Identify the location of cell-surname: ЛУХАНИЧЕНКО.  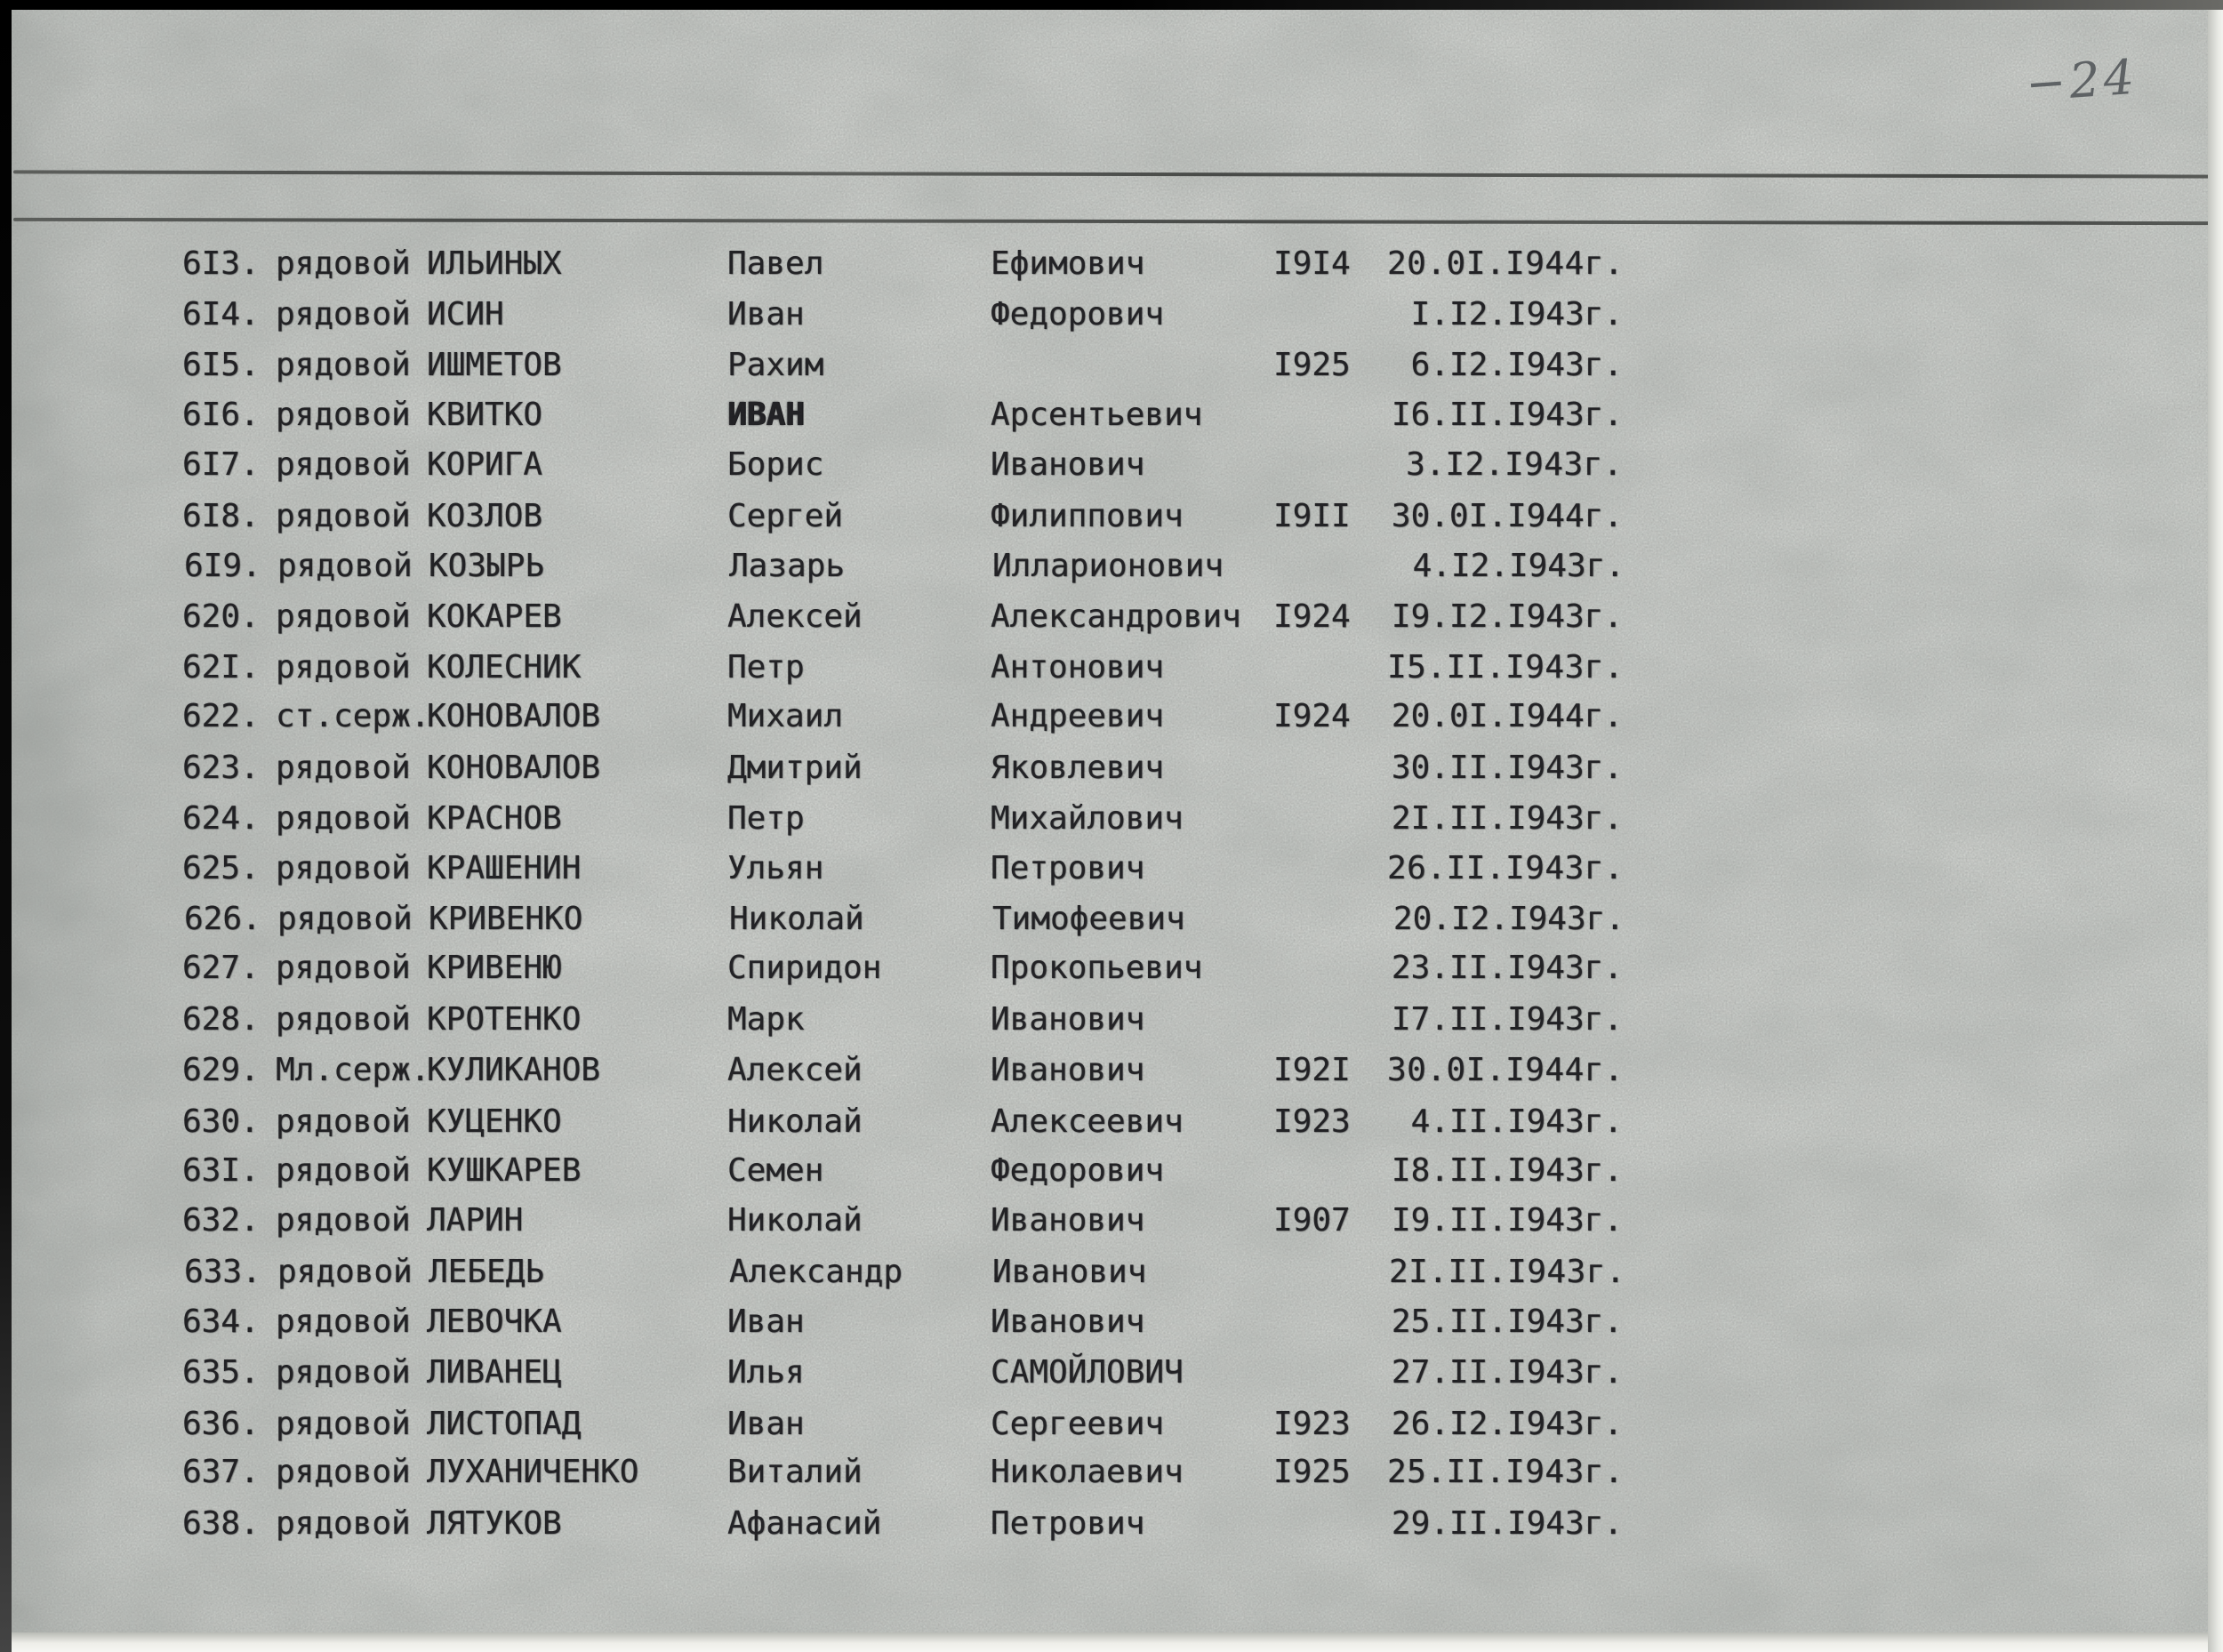
(533, 1473).